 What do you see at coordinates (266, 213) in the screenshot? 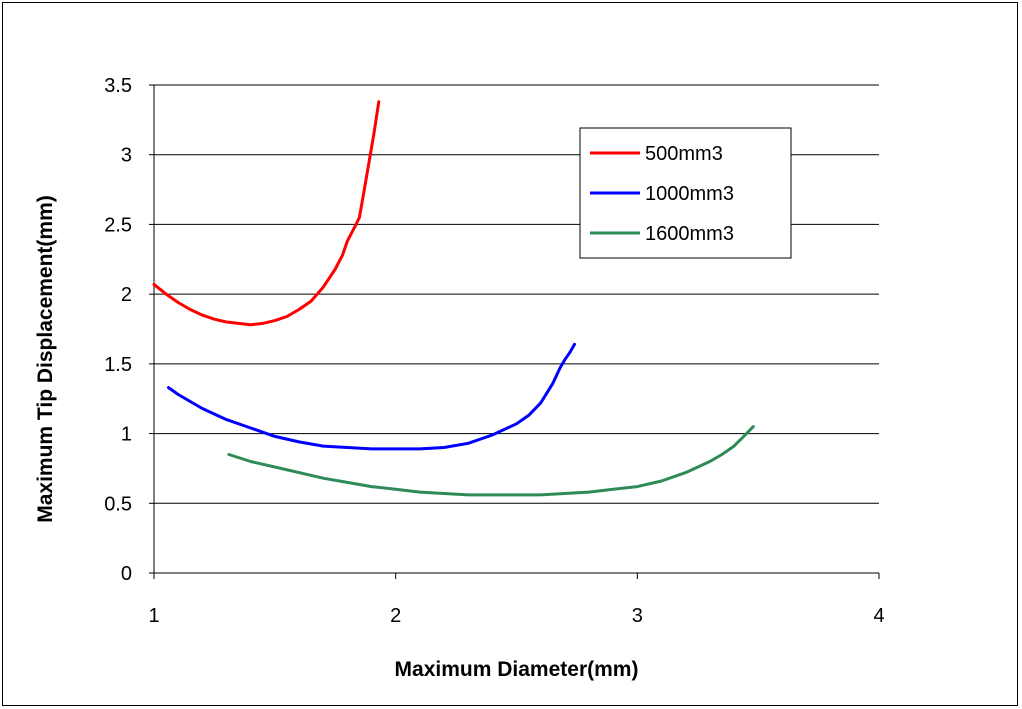
I see `series-line-500mm3` at bounding box center [266, 213].